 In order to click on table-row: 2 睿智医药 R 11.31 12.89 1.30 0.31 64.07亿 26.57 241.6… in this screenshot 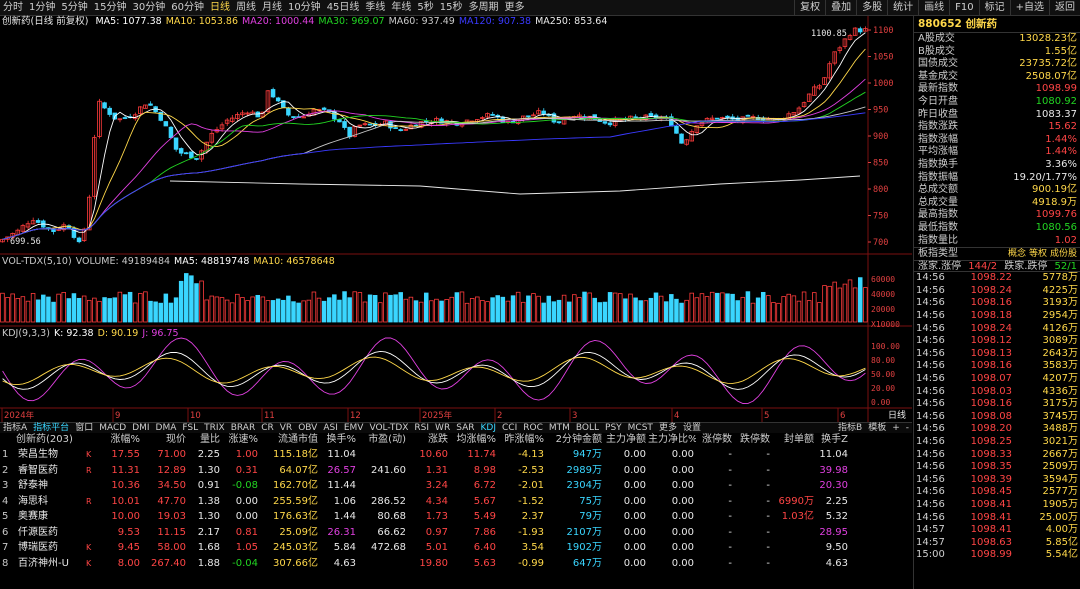, I will do `click(456, 471)`.